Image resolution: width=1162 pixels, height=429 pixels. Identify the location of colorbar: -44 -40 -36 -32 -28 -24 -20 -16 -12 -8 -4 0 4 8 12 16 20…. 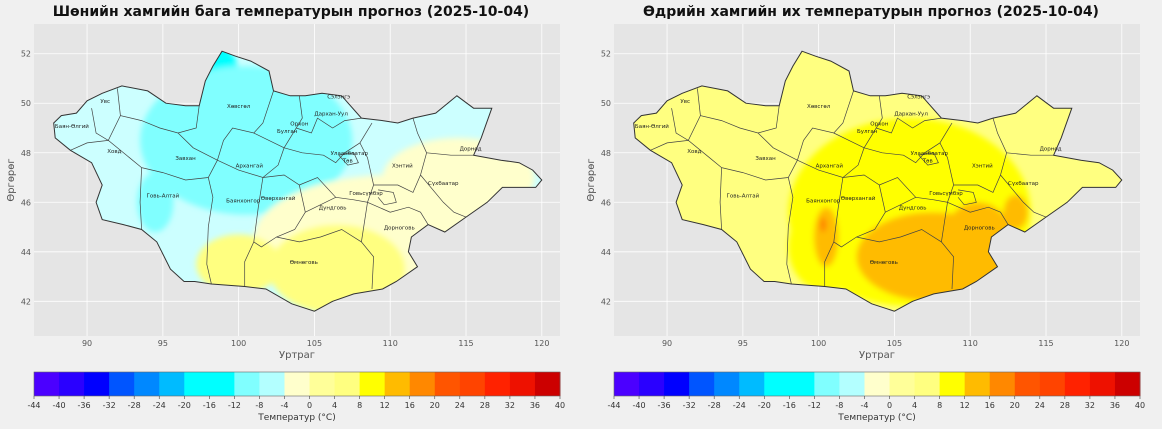
(876, 397).